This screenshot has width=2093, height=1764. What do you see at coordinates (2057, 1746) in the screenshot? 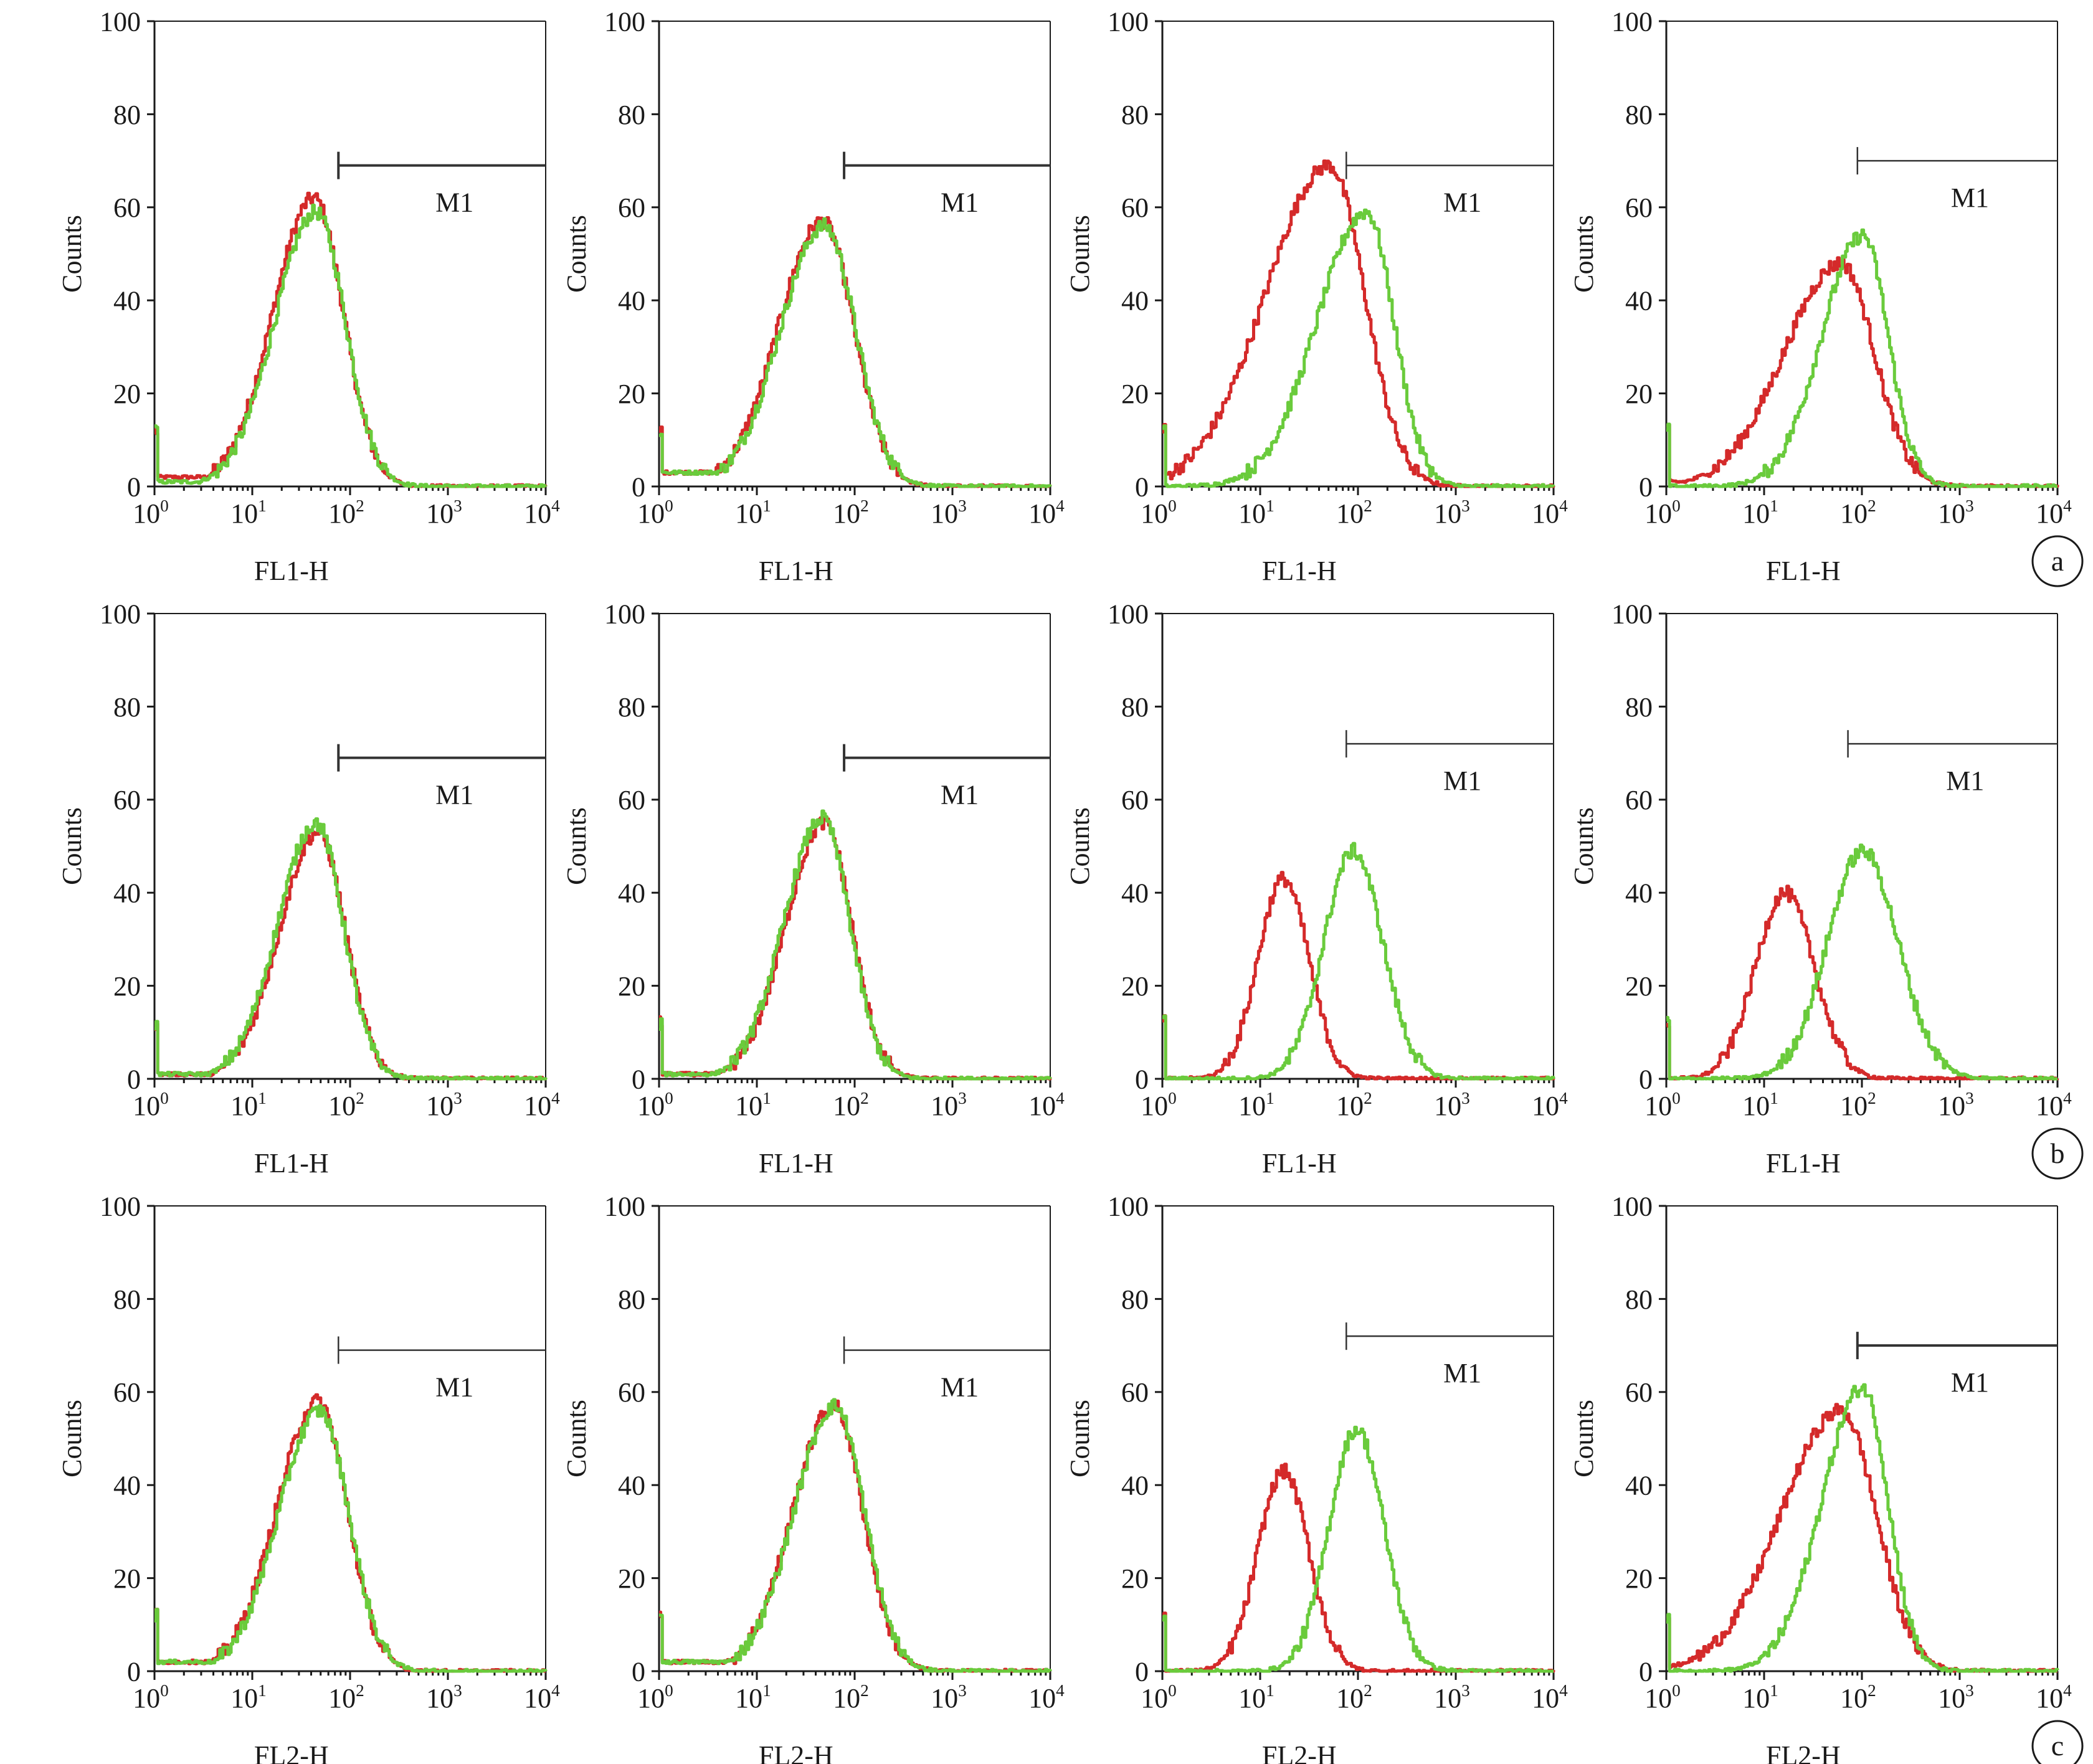
I see `panel-label: c` at bounding box center [2057, 1746].